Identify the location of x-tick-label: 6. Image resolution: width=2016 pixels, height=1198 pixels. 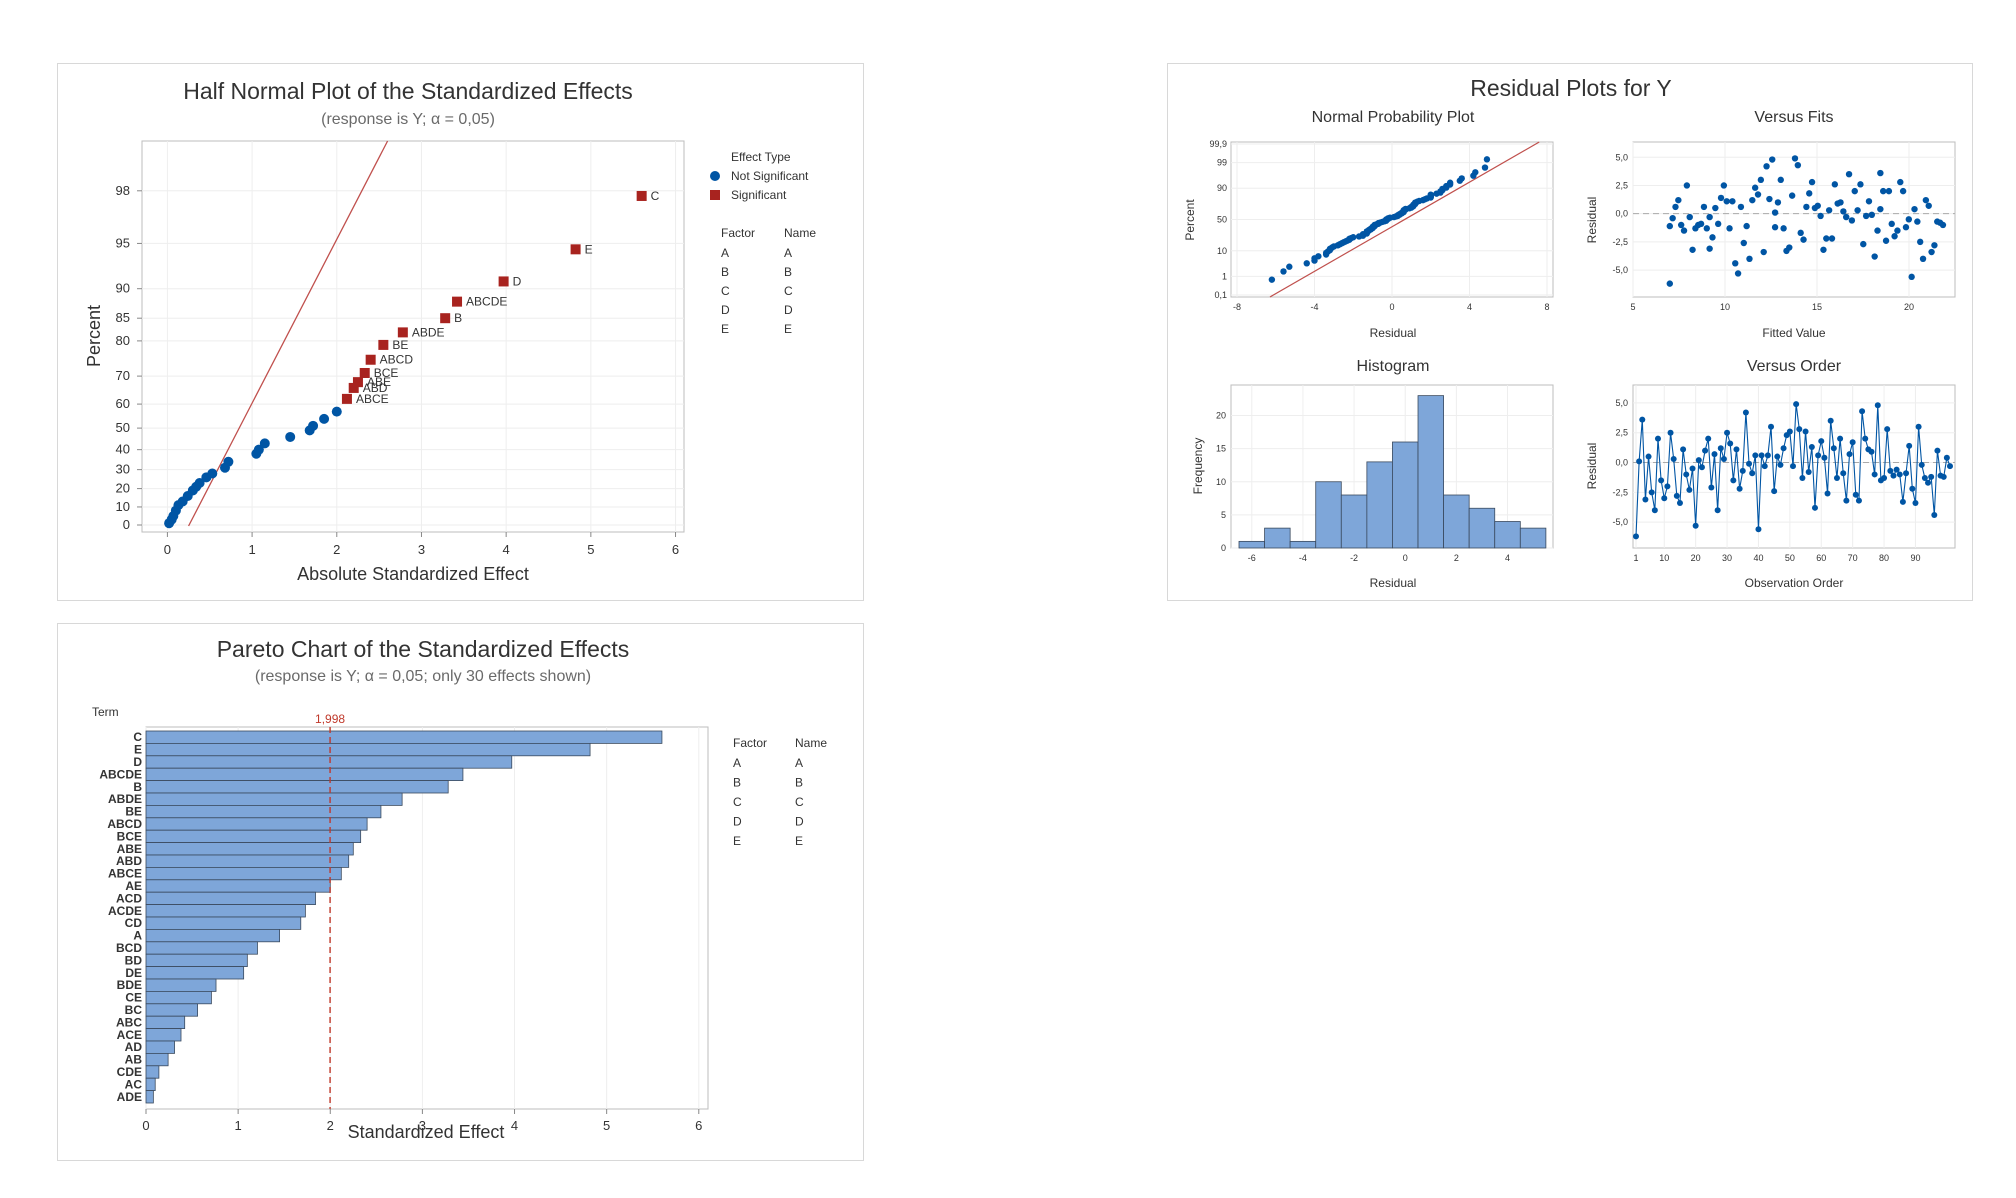
(675, 549).